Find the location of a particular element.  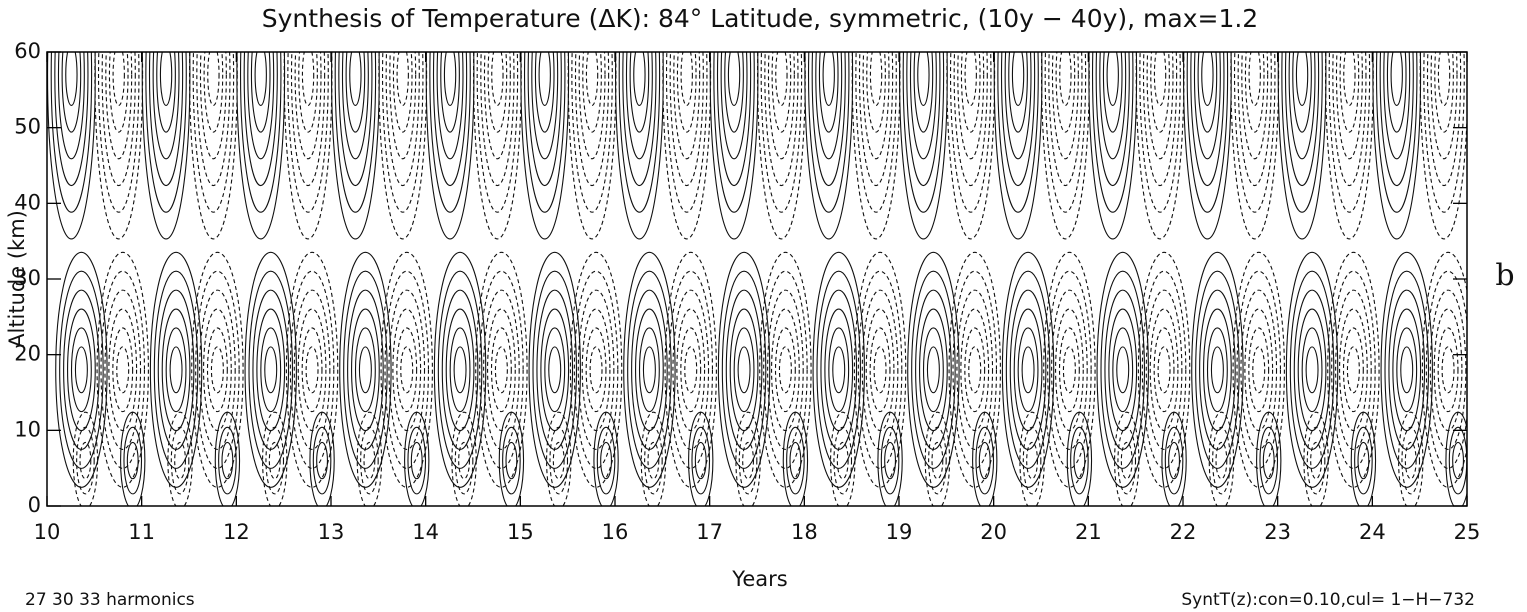

y-tick-label: 50 is located at coordinates (27, 127).